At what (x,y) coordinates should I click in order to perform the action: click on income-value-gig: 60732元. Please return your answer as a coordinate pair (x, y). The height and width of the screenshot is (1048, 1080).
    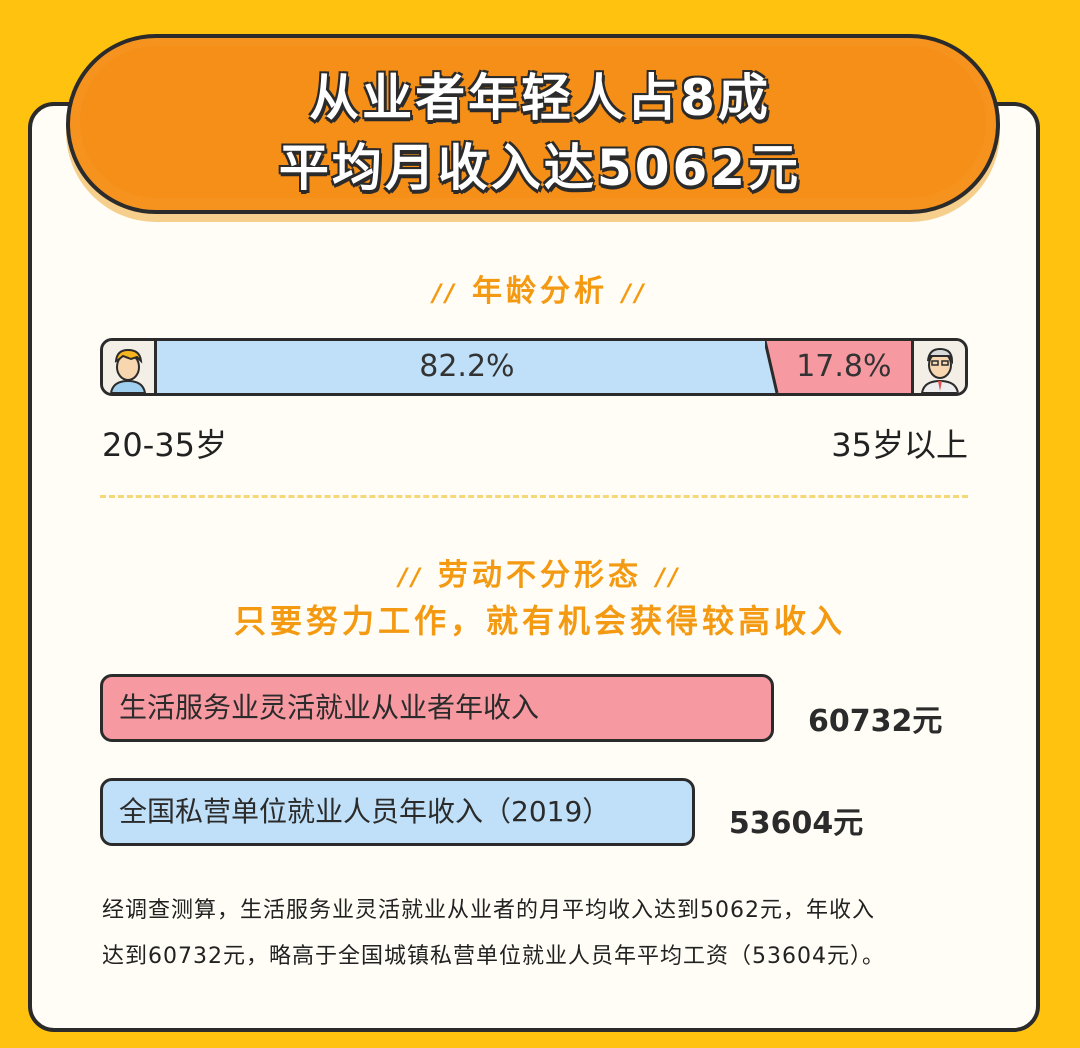
    Looking at the image, I should click on (875, 721).